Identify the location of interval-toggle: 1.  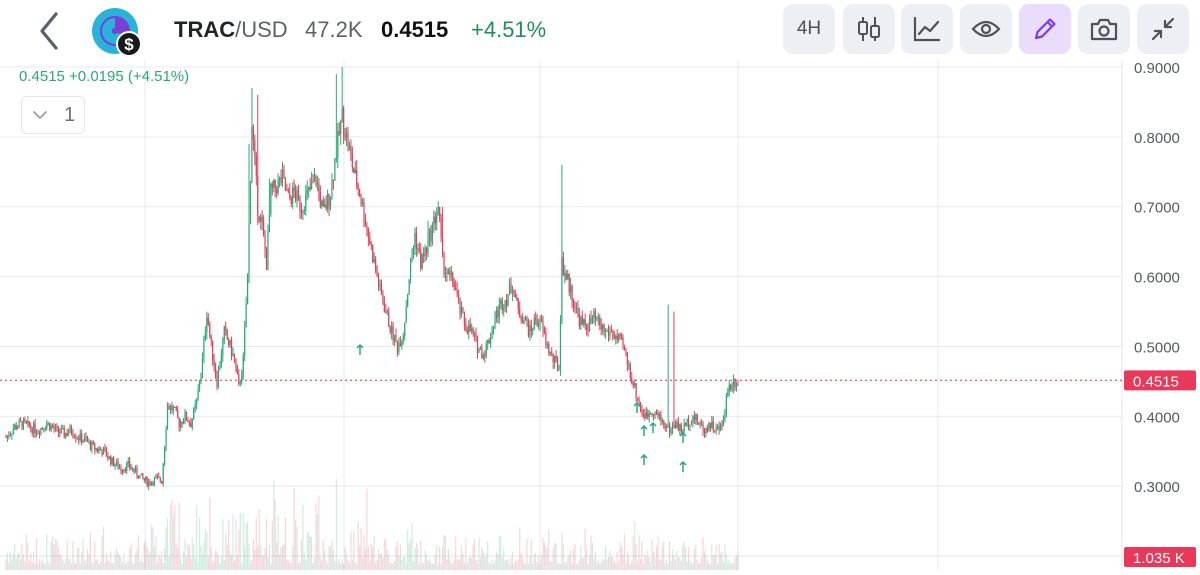
(53, 115).